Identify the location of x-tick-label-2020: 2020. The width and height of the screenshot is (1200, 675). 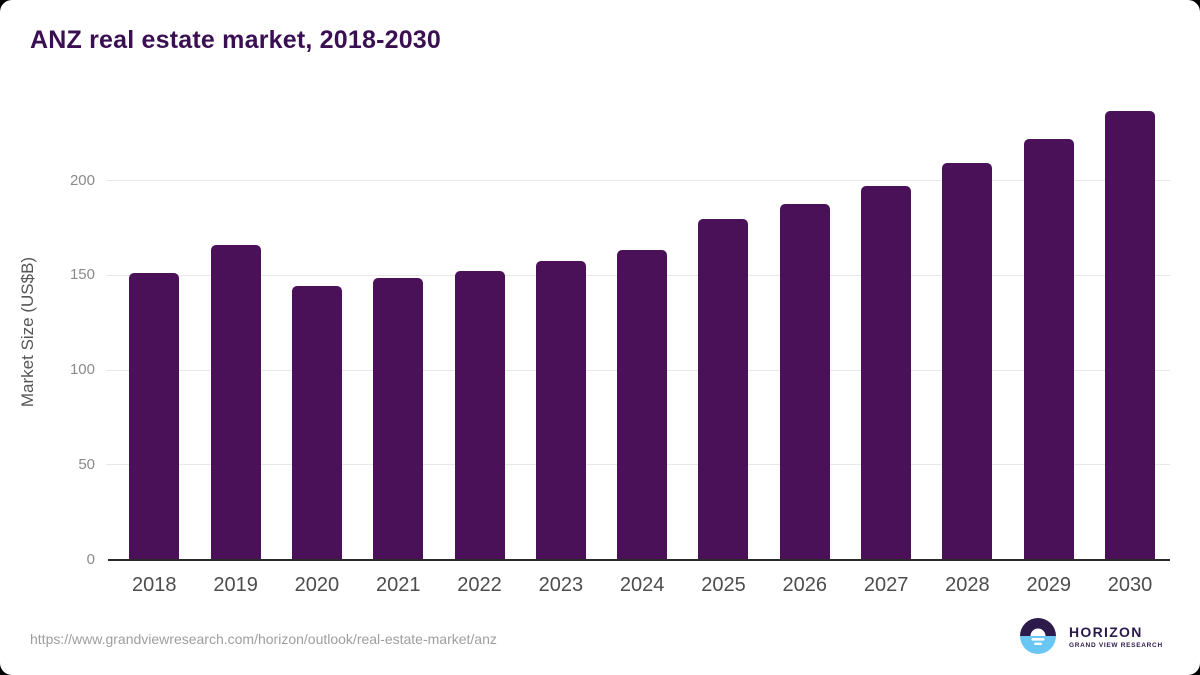
(317, 585).